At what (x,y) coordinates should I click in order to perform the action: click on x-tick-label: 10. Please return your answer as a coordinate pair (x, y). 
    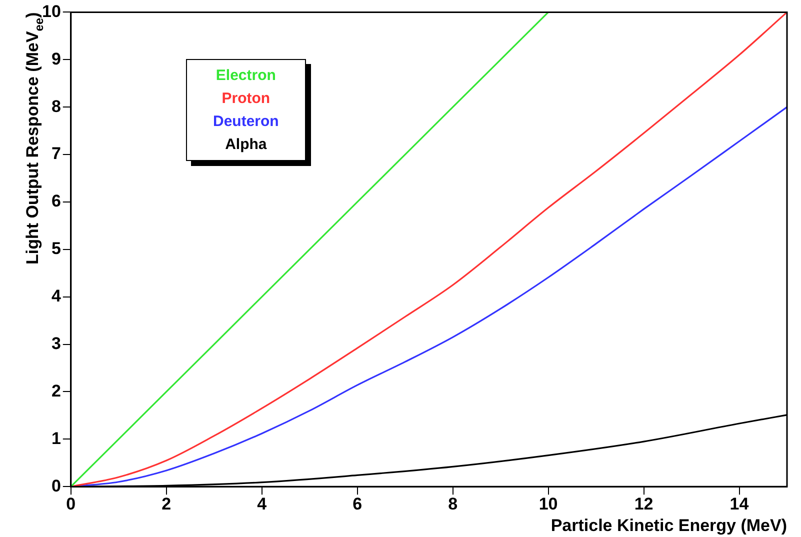
    Looking at the image, I should click on (548, 504).